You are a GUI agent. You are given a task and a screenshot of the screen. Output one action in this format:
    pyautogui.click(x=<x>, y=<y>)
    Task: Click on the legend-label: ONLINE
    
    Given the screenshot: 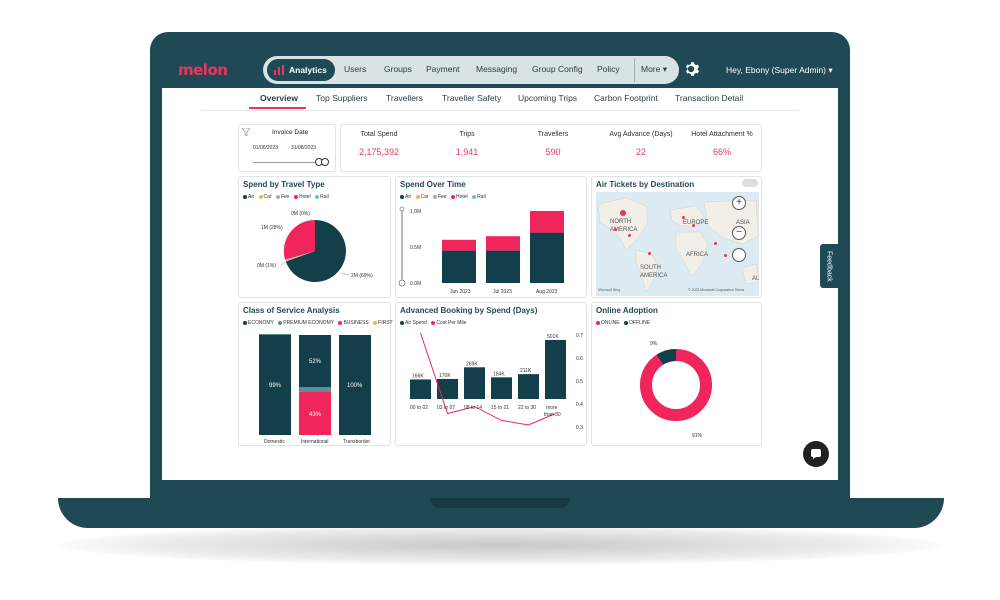 What is the action you would take?
    pyautogui.click(x=610, y=323)
    